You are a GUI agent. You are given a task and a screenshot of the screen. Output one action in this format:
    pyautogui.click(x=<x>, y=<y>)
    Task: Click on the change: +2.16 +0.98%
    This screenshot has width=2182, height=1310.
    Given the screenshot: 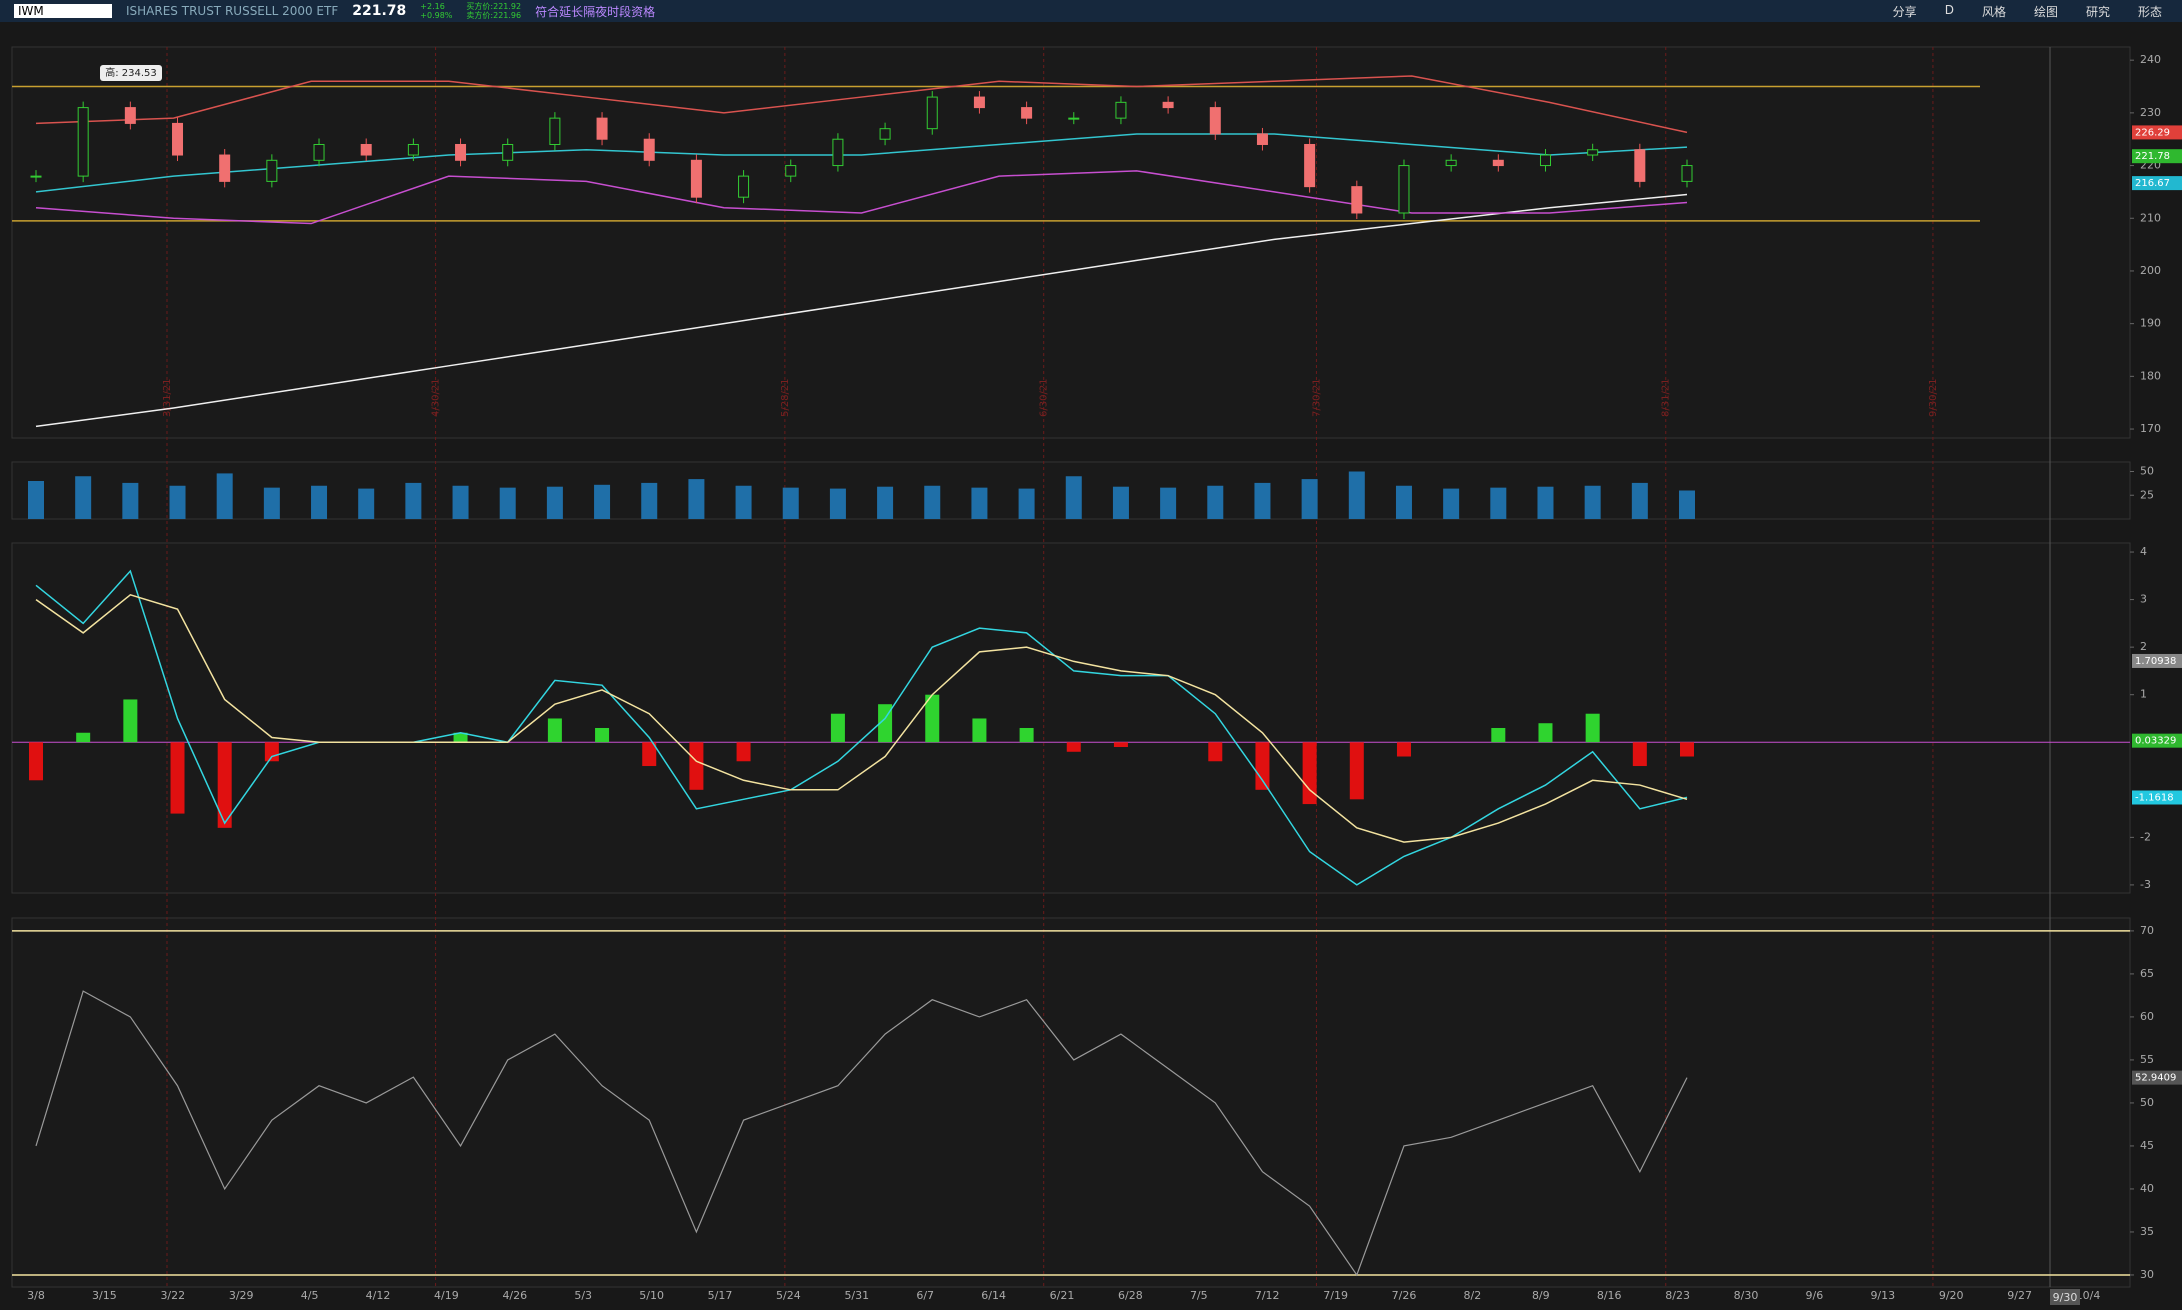 What is the action you would take?
    pyautogui.click(x=436, y=11)
    